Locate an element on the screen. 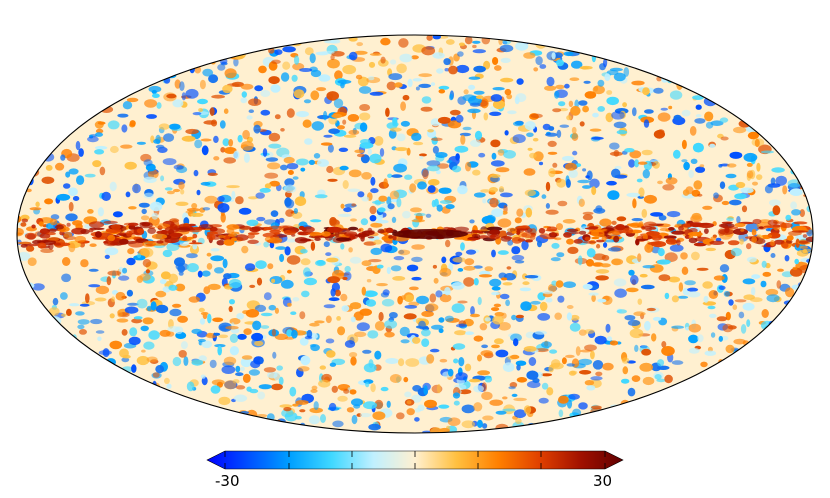 This screenshot has width=830, height=498. colorbar-min-label: -30 is located at coordinates (227, 481).